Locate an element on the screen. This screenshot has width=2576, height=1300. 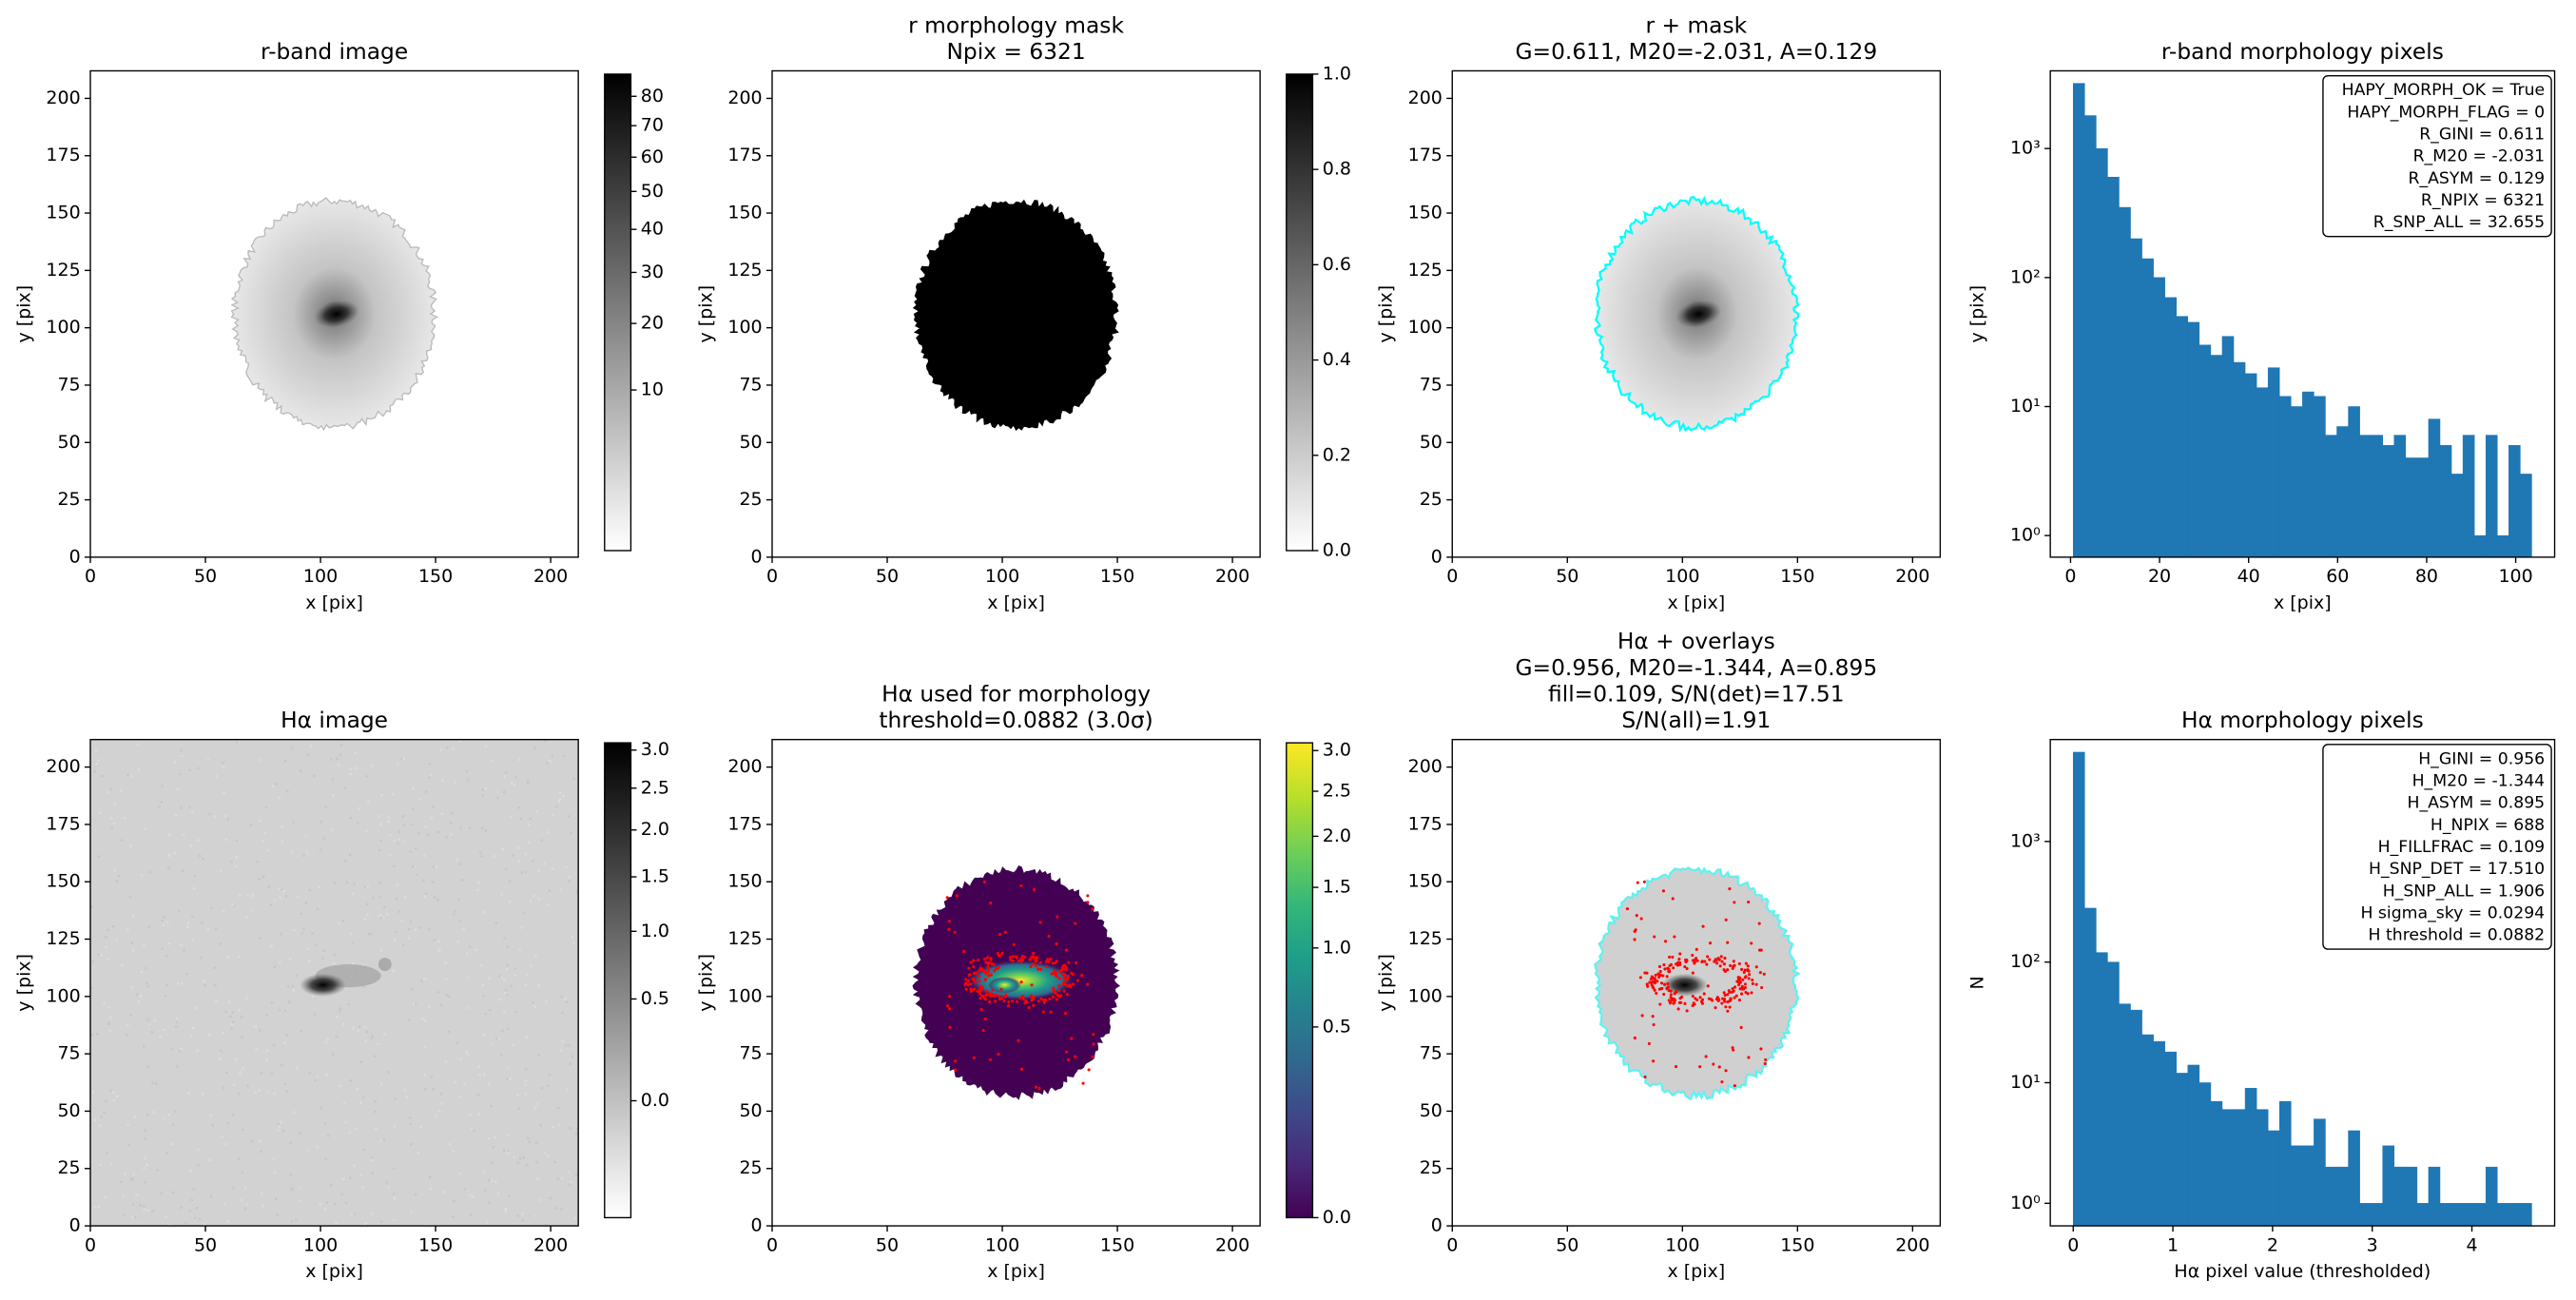
y-tick-label: 25 is located at coordinates (68, 500).